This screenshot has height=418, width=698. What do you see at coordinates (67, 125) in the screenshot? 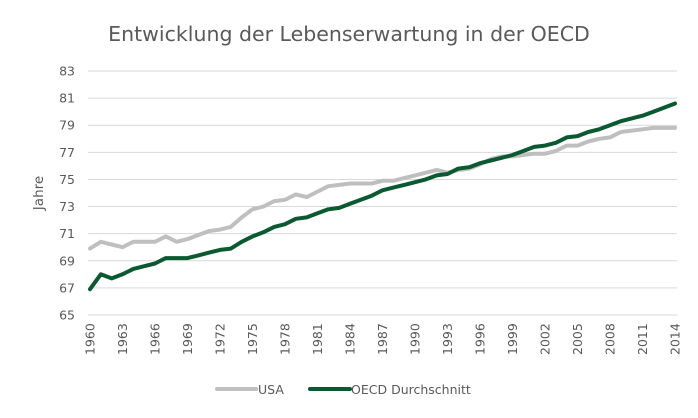
I see `y-tick-label: 79` at bounding box center [67, 125].